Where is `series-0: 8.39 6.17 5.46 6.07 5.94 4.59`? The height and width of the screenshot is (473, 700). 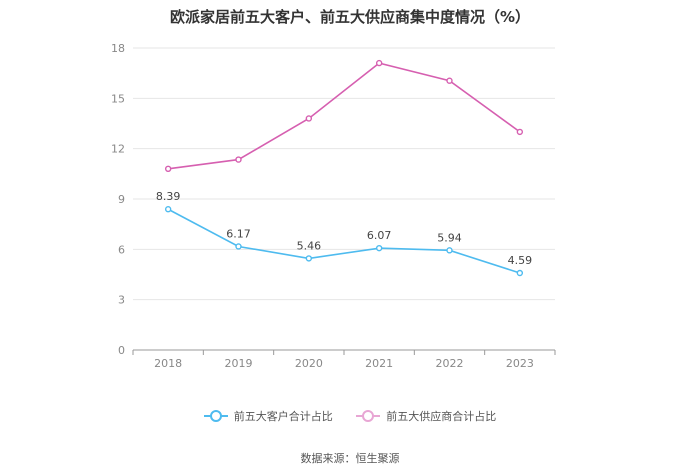
series-0: 8.39 6.17 5.46 6.07 5.94 4.59 is located at coordinates (344, 233).